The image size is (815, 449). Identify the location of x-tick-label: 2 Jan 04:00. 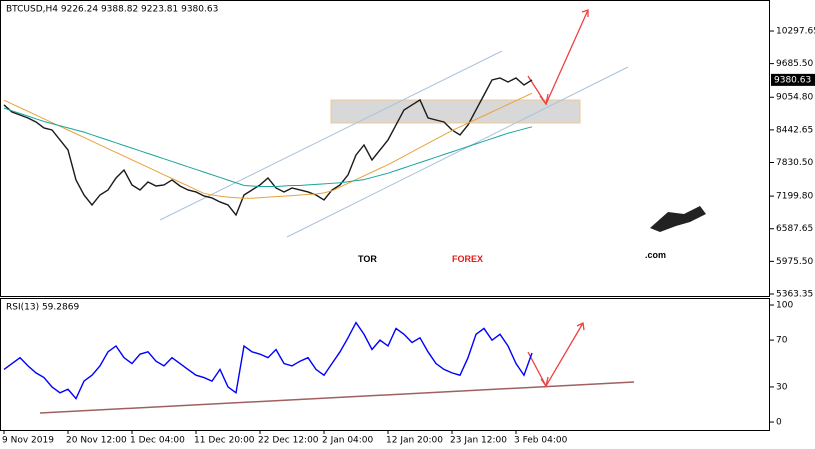
(348, 441).